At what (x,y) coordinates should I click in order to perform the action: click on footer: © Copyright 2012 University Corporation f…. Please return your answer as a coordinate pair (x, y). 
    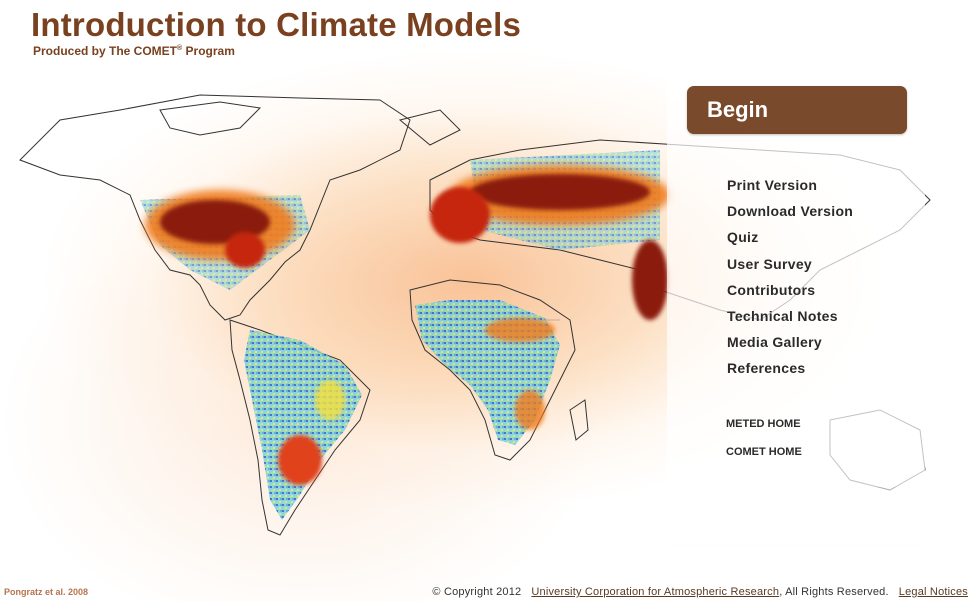
    Looking at the image, I should click on (700, 592).